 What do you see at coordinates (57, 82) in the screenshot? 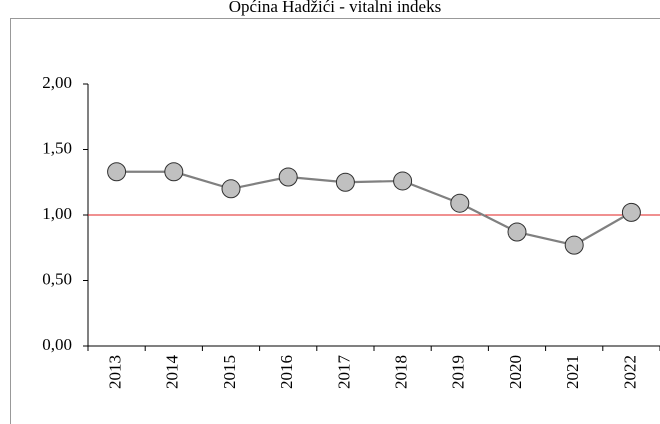
I see `y-tick-label: 2,00` at bounding box center [57, 82].